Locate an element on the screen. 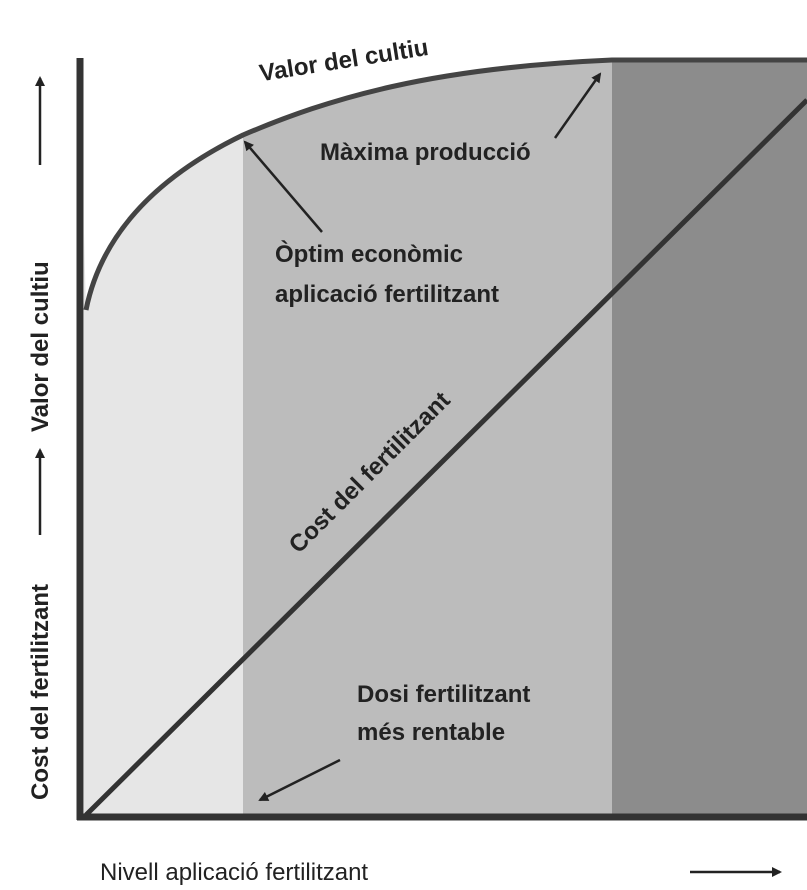 This screenshot has height=890, width=807. x-axis-label: Nivell aplicació fertilitzant is located at coordinates (234, 872).